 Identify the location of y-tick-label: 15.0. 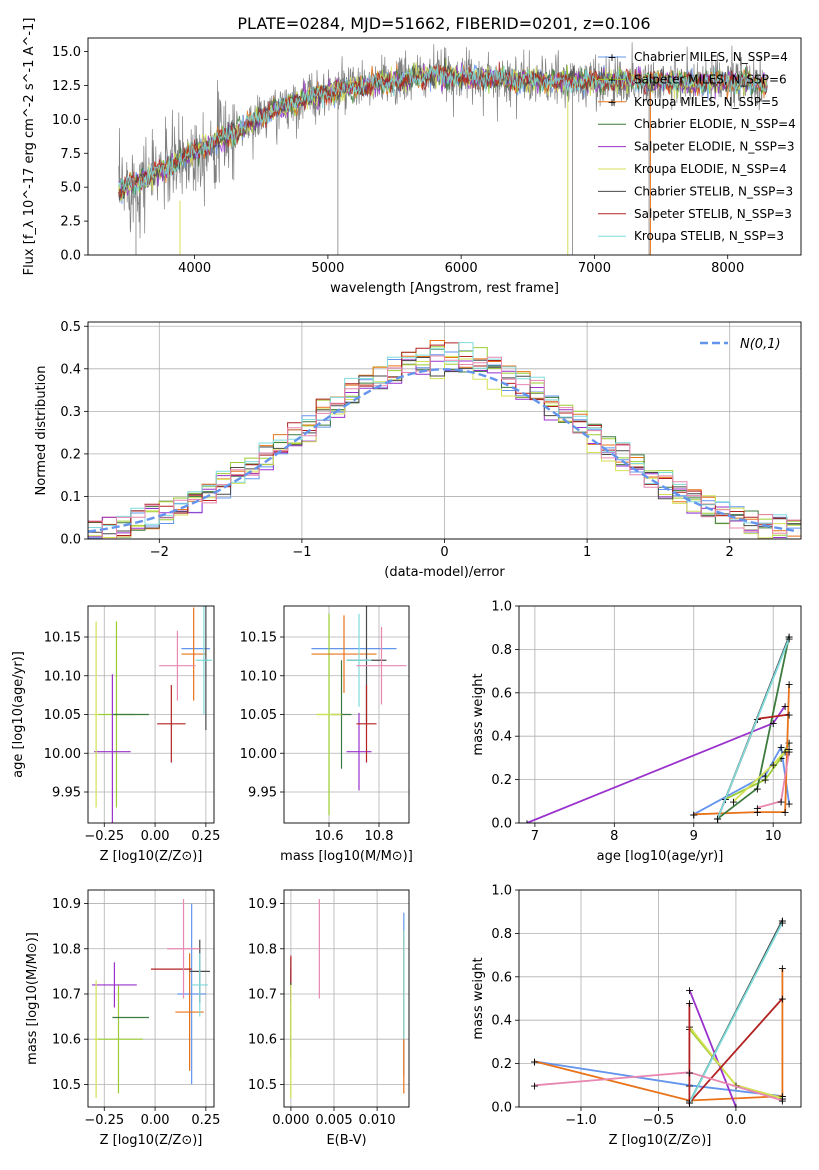
(66, 52).